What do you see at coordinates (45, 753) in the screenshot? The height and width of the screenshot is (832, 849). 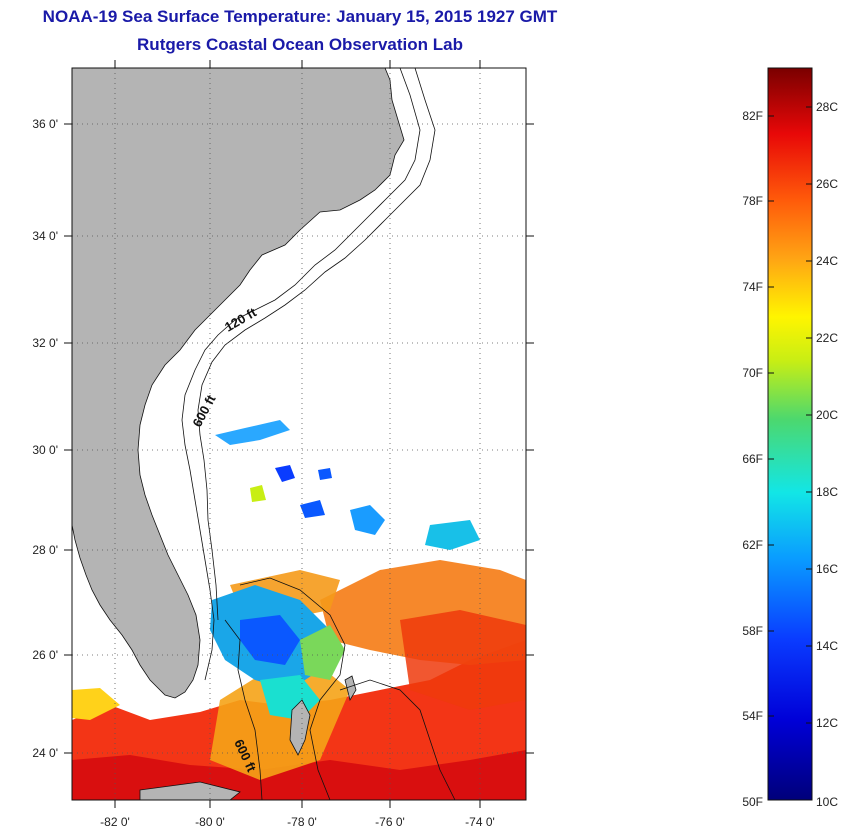 I see `lat-label: 24 0'` at bounding box center [45, 753].